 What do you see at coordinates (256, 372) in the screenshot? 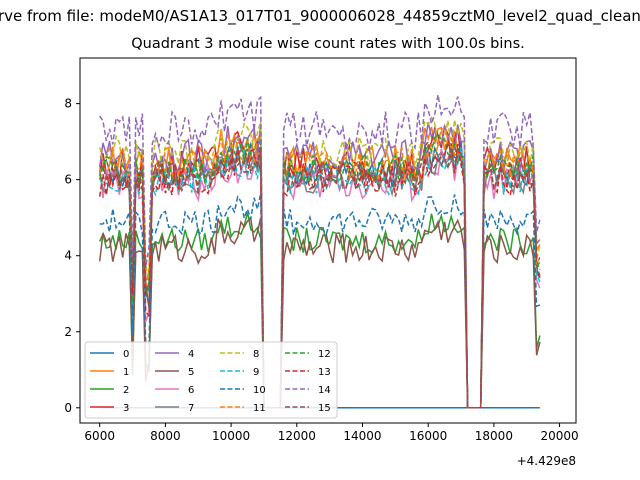
I see `legend-label: 9` at bounding box center [256, 372].